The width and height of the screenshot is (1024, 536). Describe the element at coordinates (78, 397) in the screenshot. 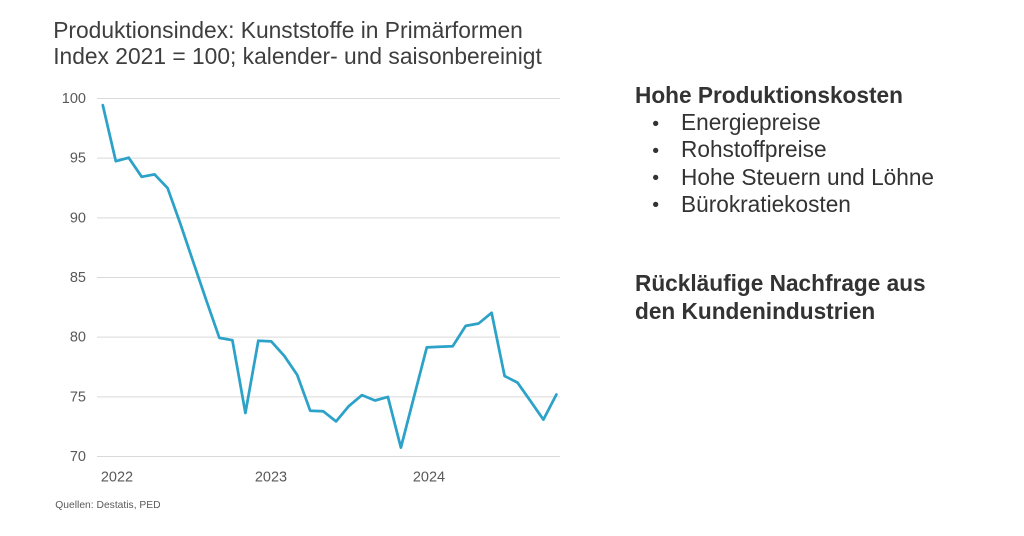

I see `svg-text: 75` at that location.